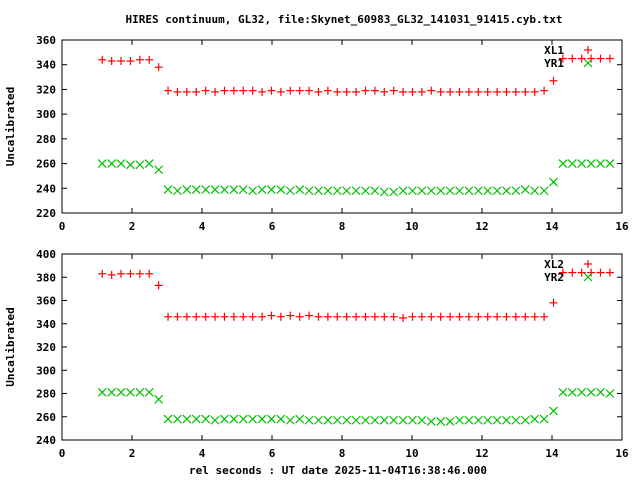  What do you see at coordinates (622, 453) in the screenshot?
I see `x-tick-label: 16` at bounding box center [622, 453].